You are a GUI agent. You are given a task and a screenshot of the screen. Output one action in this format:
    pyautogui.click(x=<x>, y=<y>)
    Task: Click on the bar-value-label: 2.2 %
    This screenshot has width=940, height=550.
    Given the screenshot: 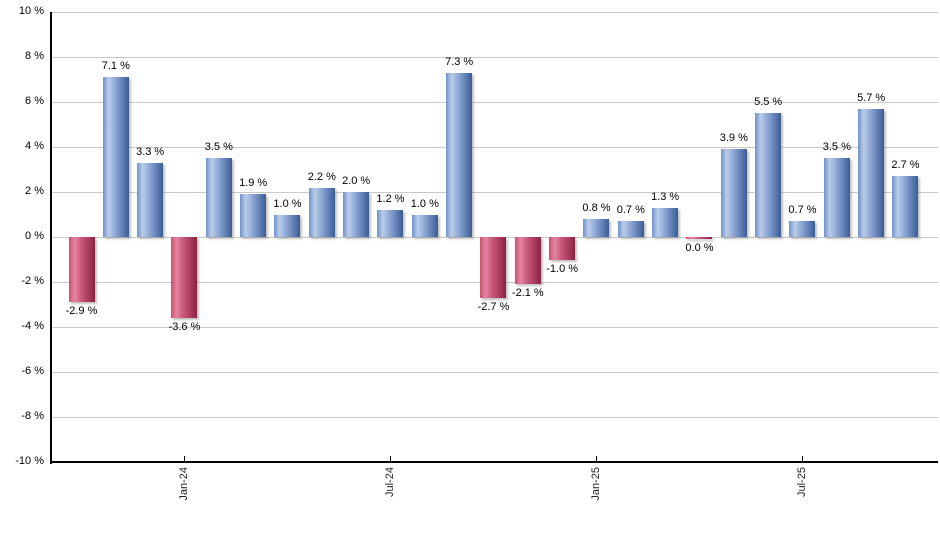 What is the action you would take?
    pyautogui.click(x=321, y=176)
    